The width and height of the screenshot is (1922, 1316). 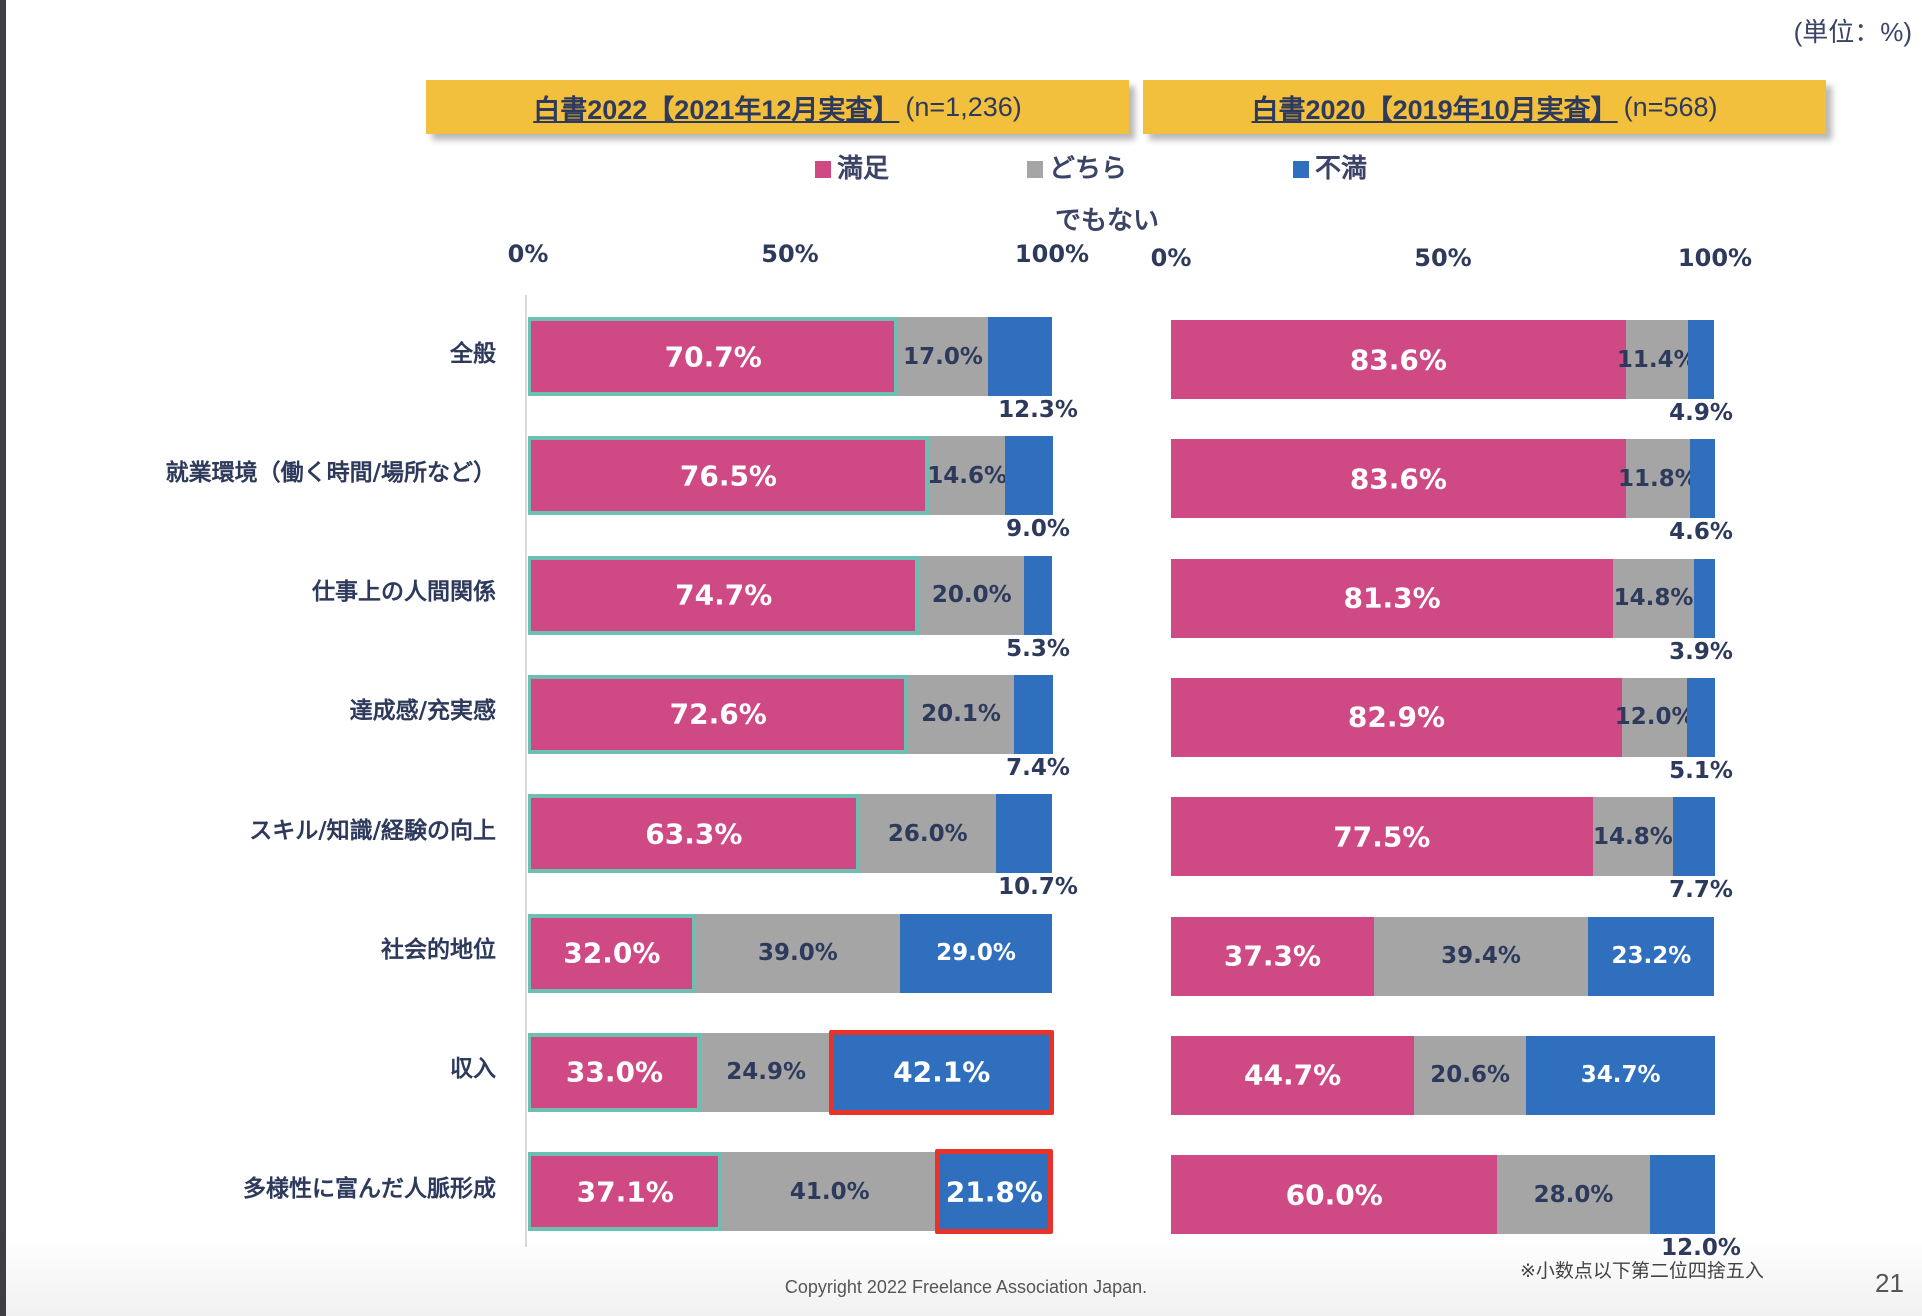 I want to click on panel-title: 白書2020【2019年10月実査】, so click(x=1434, y=109).